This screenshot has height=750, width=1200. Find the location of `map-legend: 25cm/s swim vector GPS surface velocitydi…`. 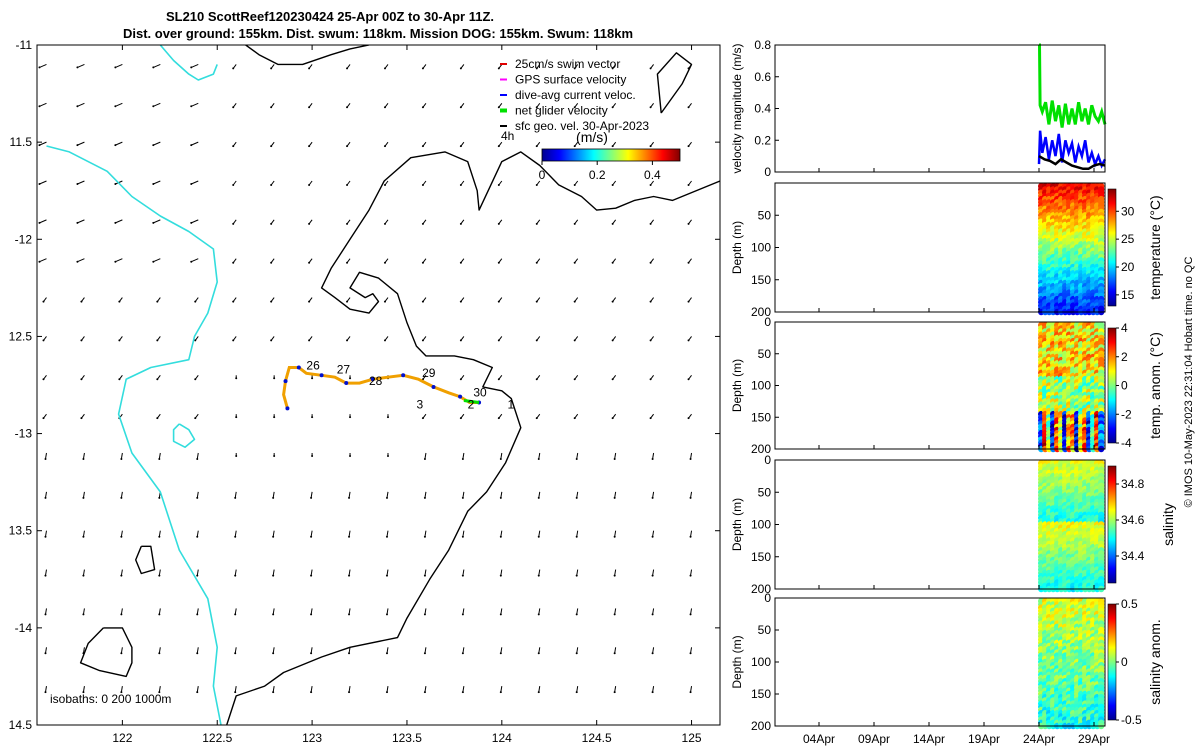

map-legend: 25cm/s swim vector GPS surface velocitydi… is located at coordinates (574, 95).